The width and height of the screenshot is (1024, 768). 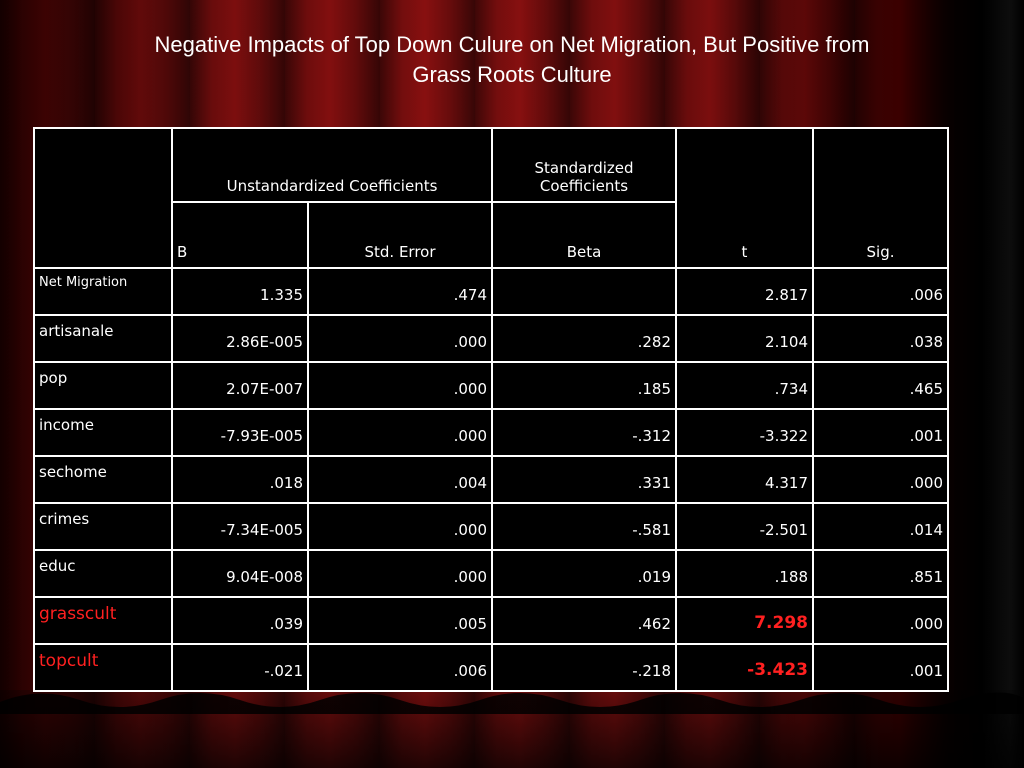 What do you see at coordinates (400, 667) in the screenshot?
I see `cell-std-error: .006` at bounding box center [400, 667].